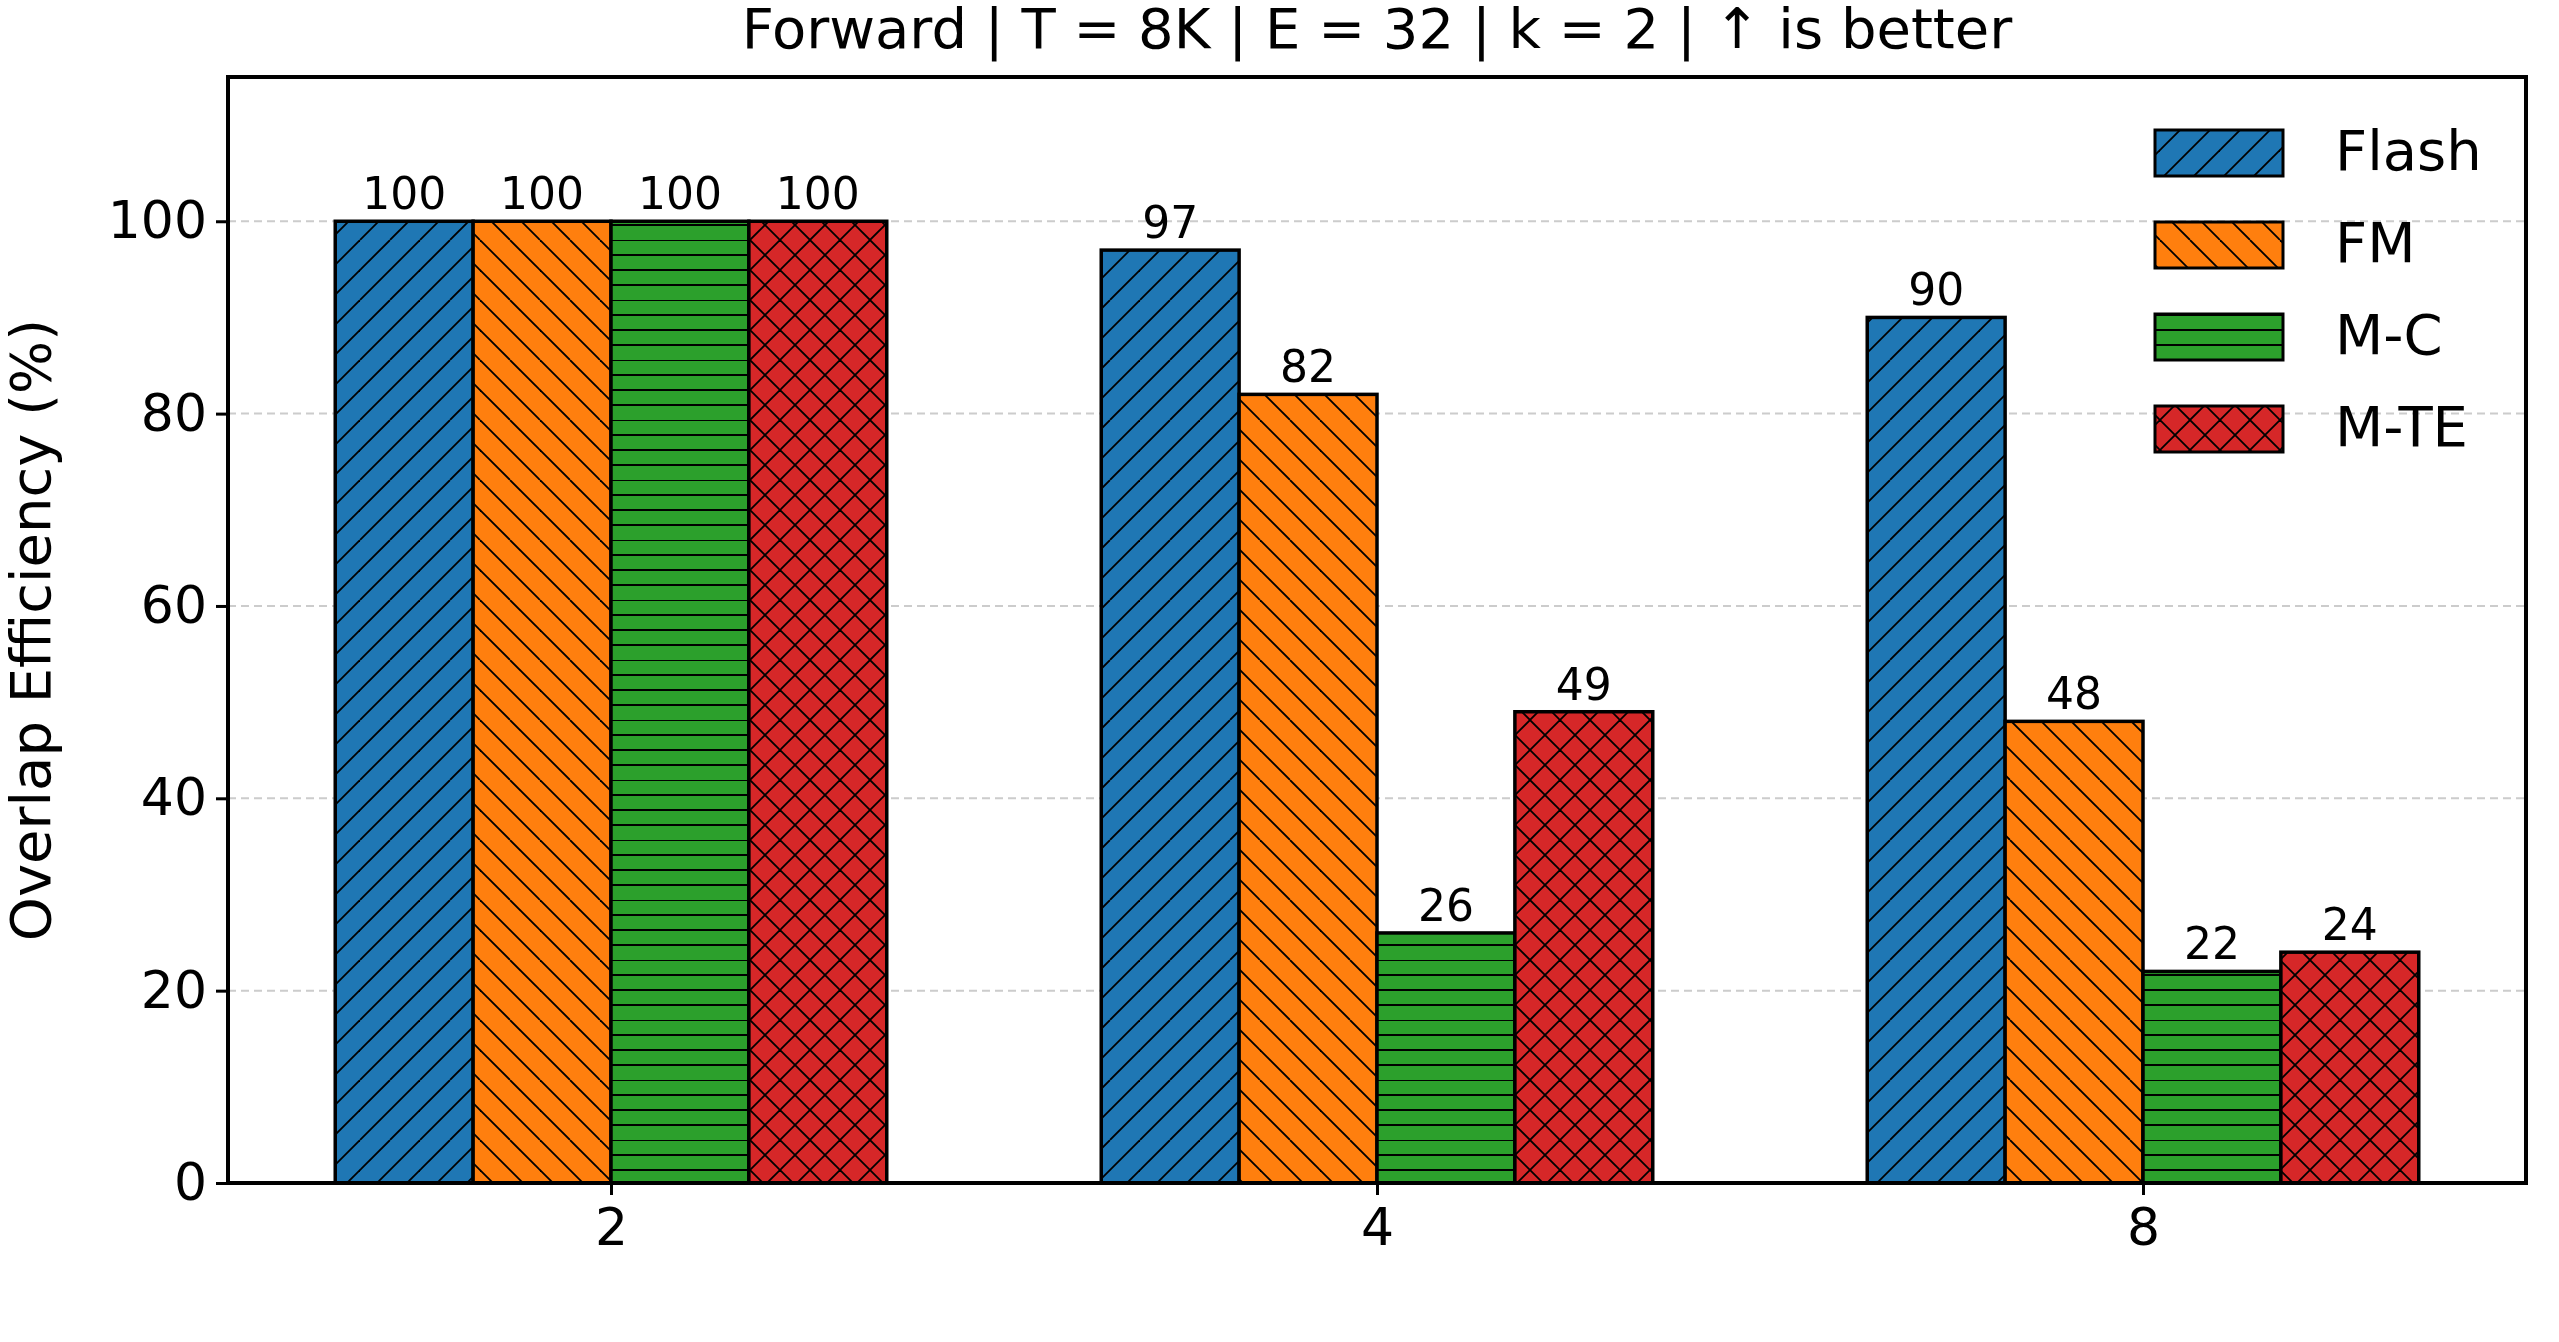 The width and height of the screenshot is (2559, 1342). Describe the element at coordinates (2389, 334) in the screenshot. I see `legend-label: M-C` at that location.